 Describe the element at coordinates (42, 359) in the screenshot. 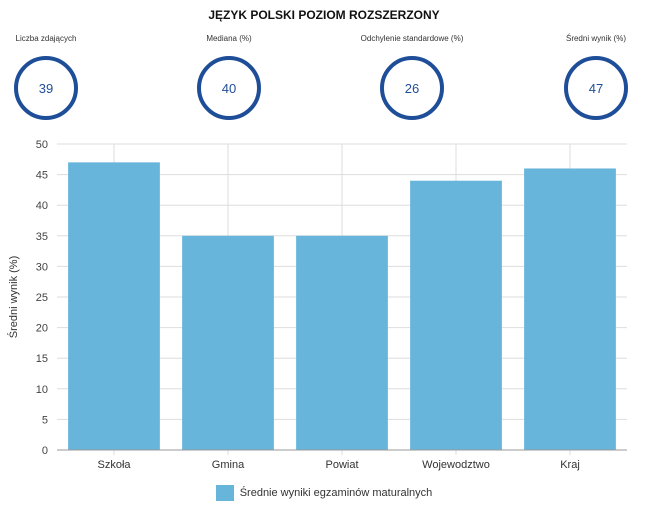

I see `y-tick-label: 15` at that location.